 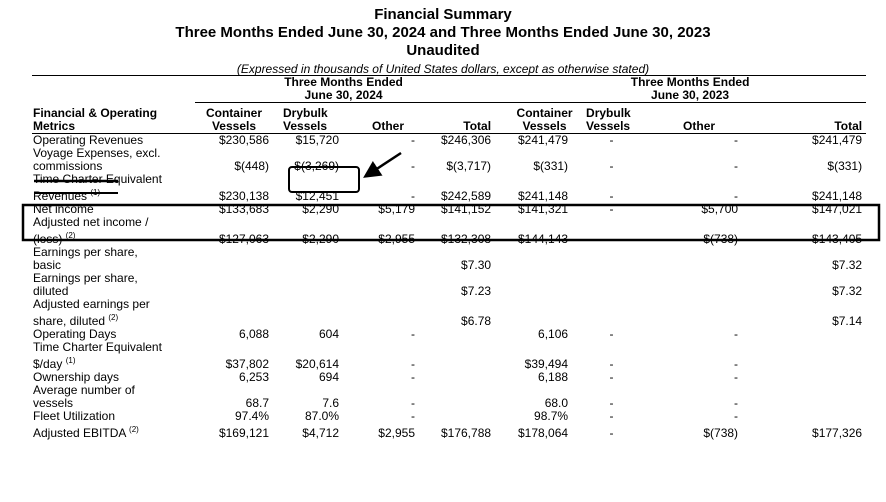 I want to click on cell-total-2024: $141,152, so click(x=466, y=208).